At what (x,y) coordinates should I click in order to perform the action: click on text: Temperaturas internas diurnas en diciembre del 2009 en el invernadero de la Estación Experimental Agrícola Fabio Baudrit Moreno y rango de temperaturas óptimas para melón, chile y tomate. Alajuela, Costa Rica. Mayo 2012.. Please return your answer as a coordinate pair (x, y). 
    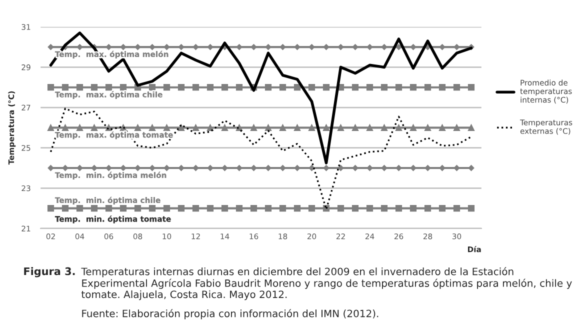
    Looking at the image, I should click on (326, 283).